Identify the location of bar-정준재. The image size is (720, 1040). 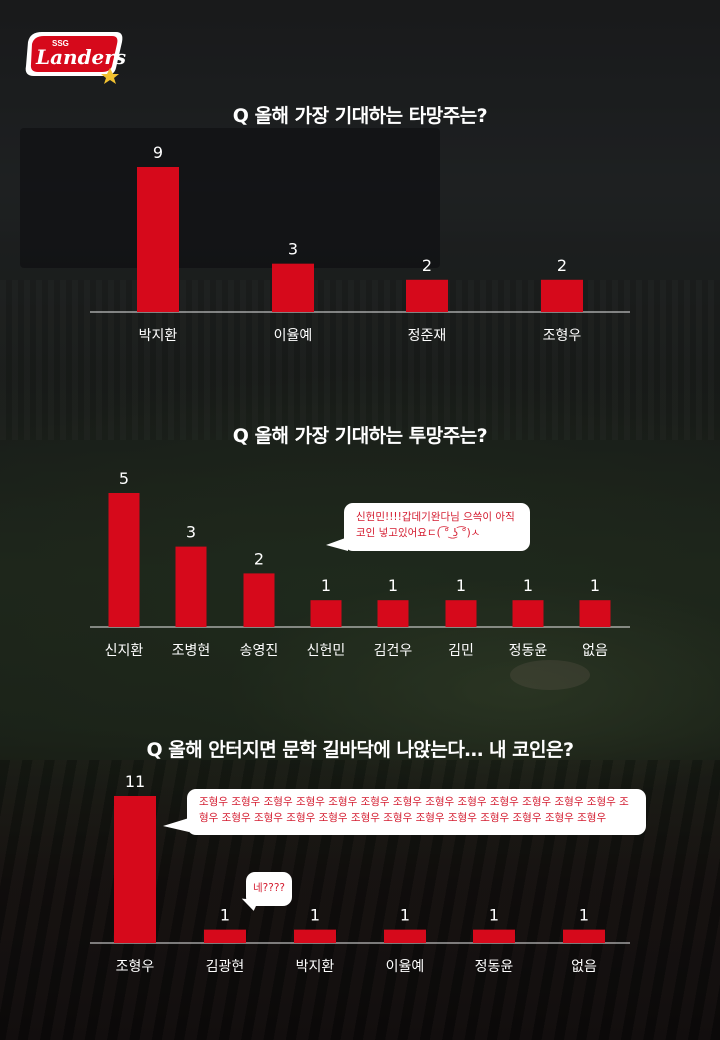
(427, 295).